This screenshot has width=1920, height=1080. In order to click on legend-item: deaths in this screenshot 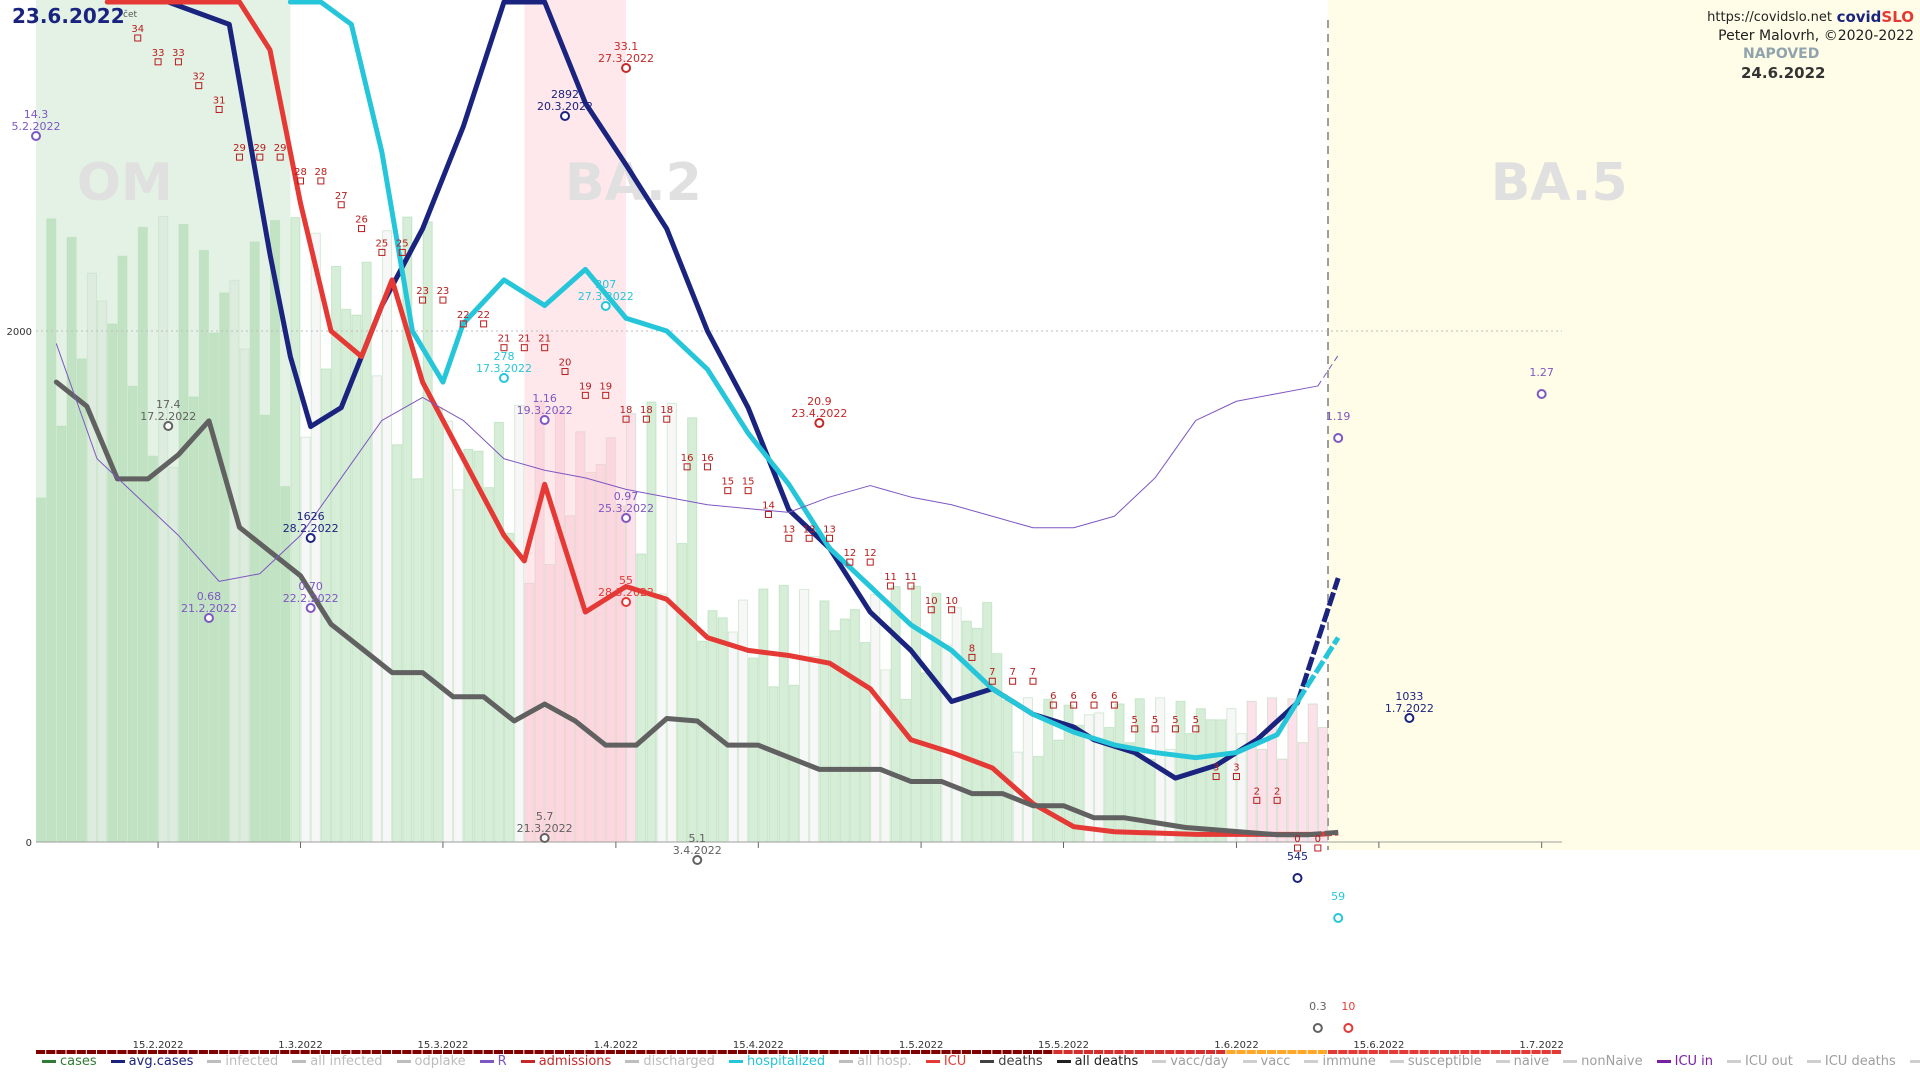, I will do `click(1011, 1061)`.